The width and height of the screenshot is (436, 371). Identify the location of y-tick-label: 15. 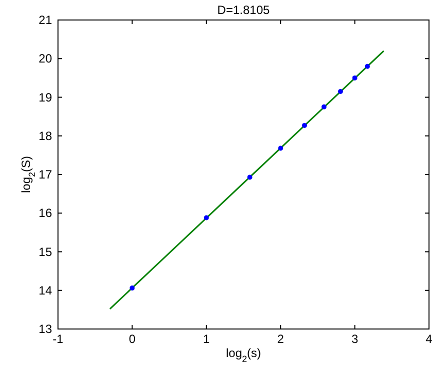
(45, 251).